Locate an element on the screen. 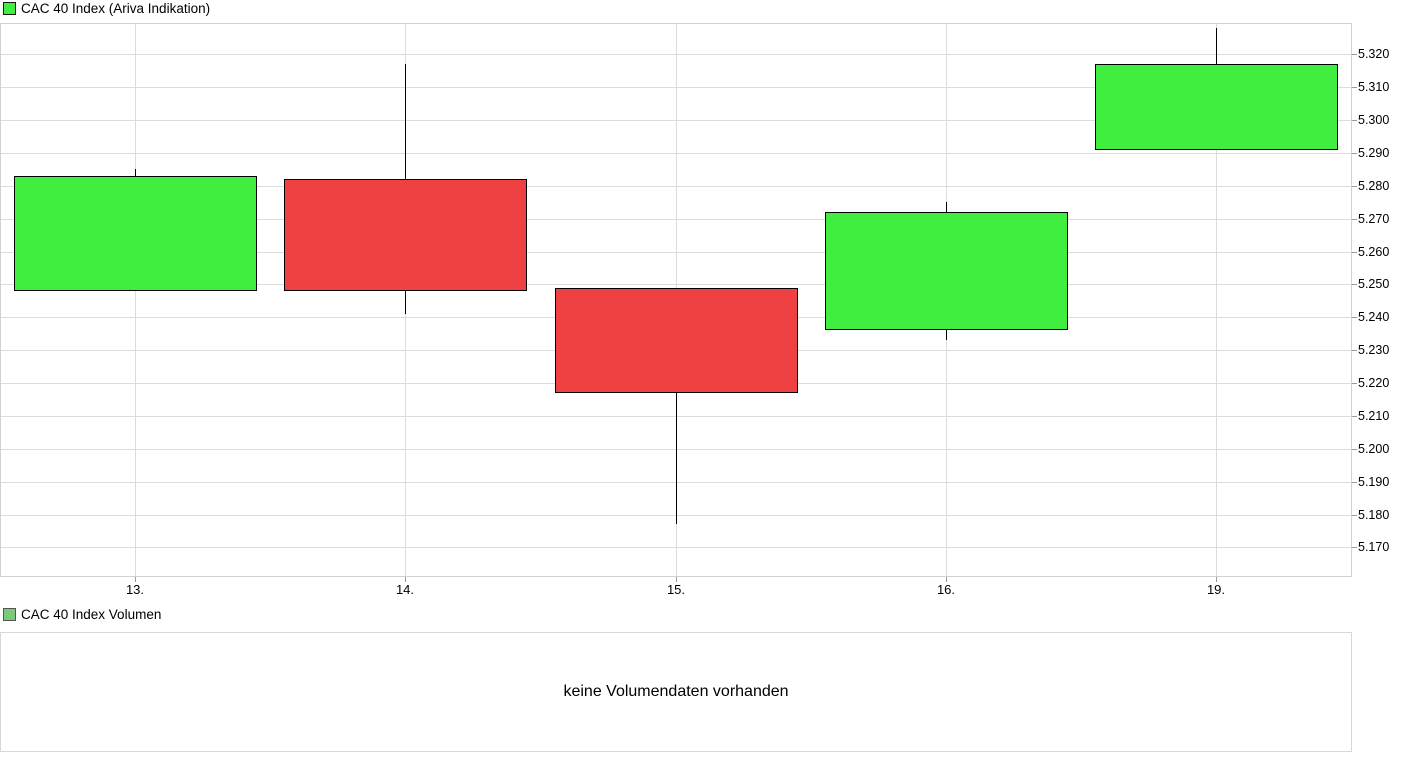 The image size is (1410, 766). y-axis-label: 5.180 is located at coordinates (1374, 515).